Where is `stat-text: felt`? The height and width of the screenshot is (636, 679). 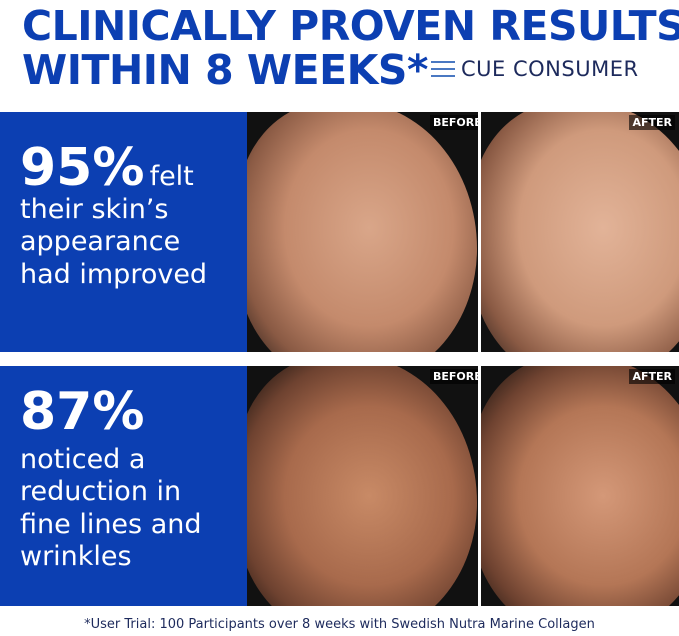
stat-text: felt is located at coordinates (171, 176).